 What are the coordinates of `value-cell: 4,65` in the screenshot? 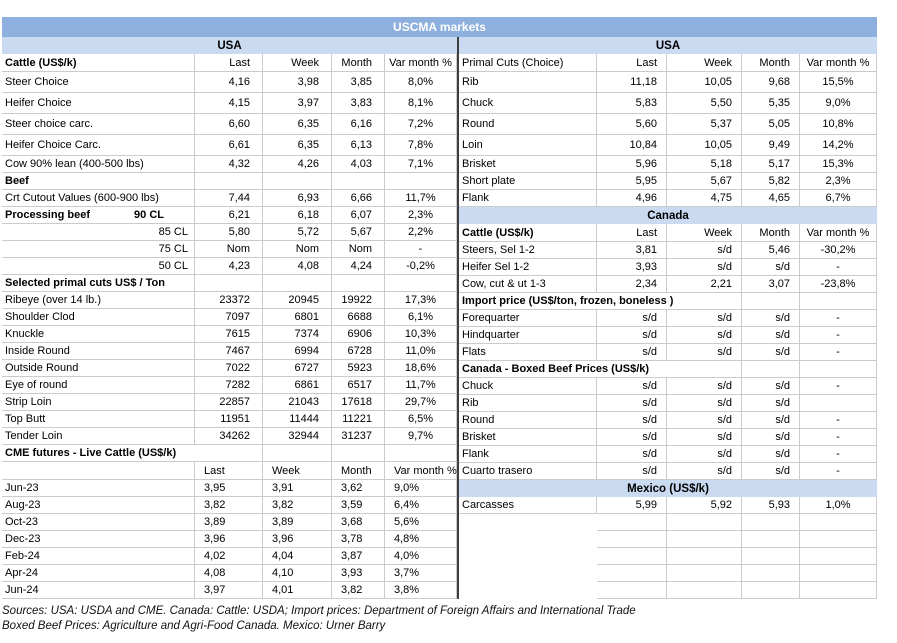 It's located at (771, 198).